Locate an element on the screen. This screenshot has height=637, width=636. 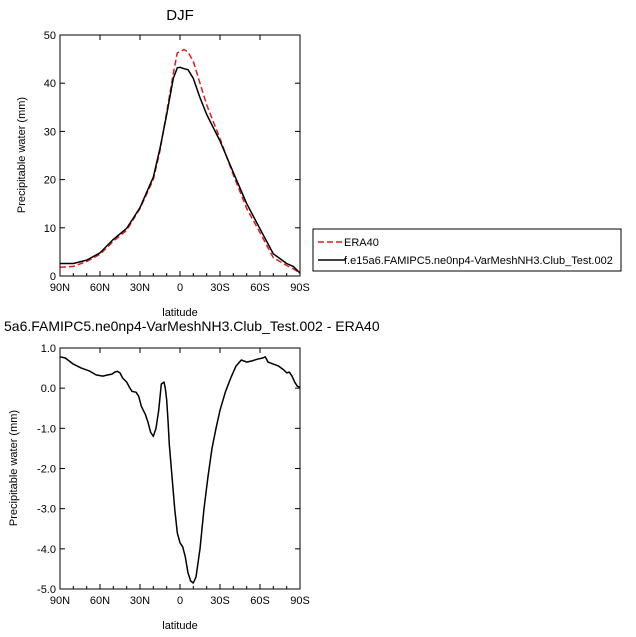
top-x-tick-label: 30N is located at coordinates (140, 288).